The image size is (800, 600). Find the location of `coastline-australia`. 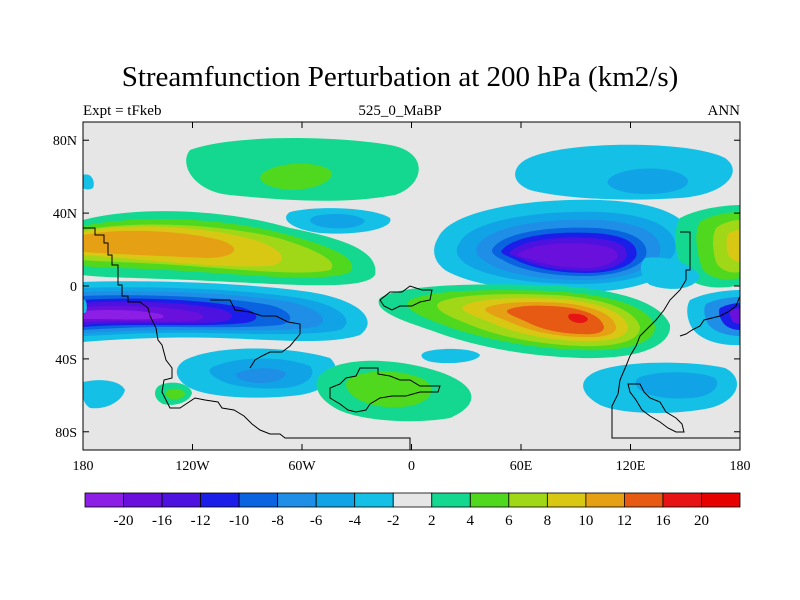

coastline-australia is located at coordinates (656, 408).